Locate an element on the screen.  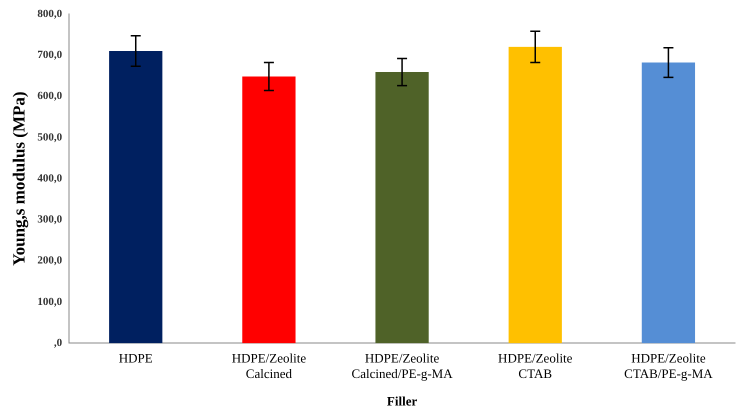
y-tick-label: 300,0 is located at coordinates (50, 220).